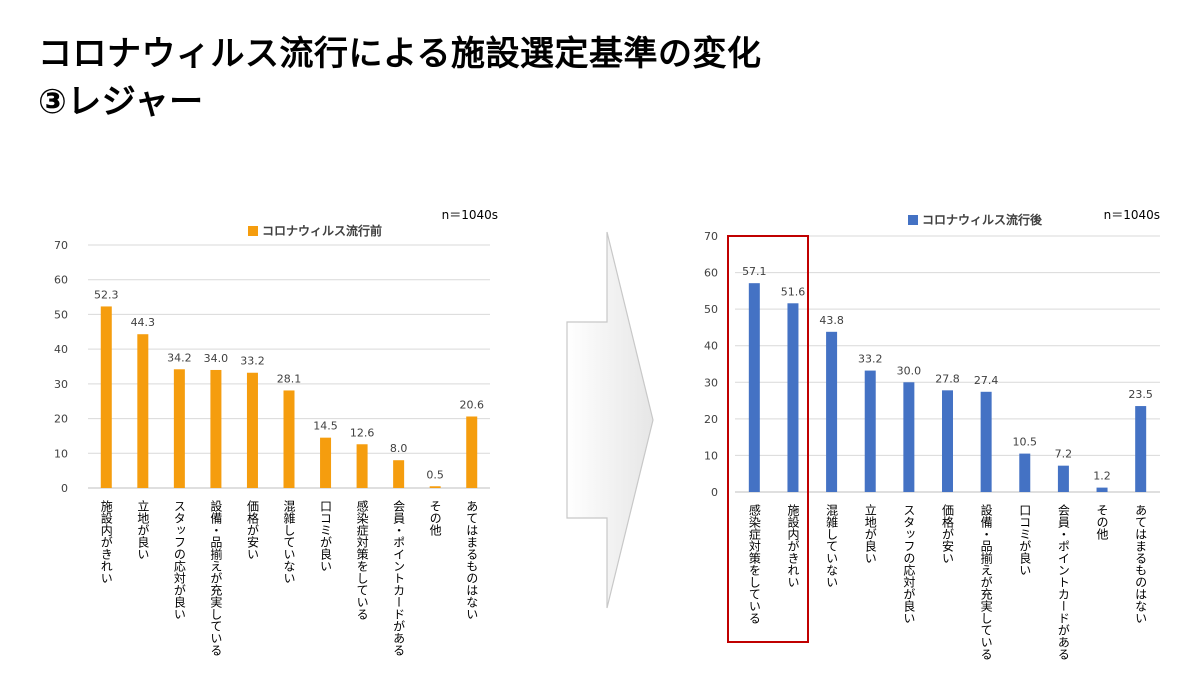 This screenshot has height=675, width=1200. What do you see at coordinates (909, 370) in the screenshot?
I see `data-label: 30.0` at bounding box center [909, 370].